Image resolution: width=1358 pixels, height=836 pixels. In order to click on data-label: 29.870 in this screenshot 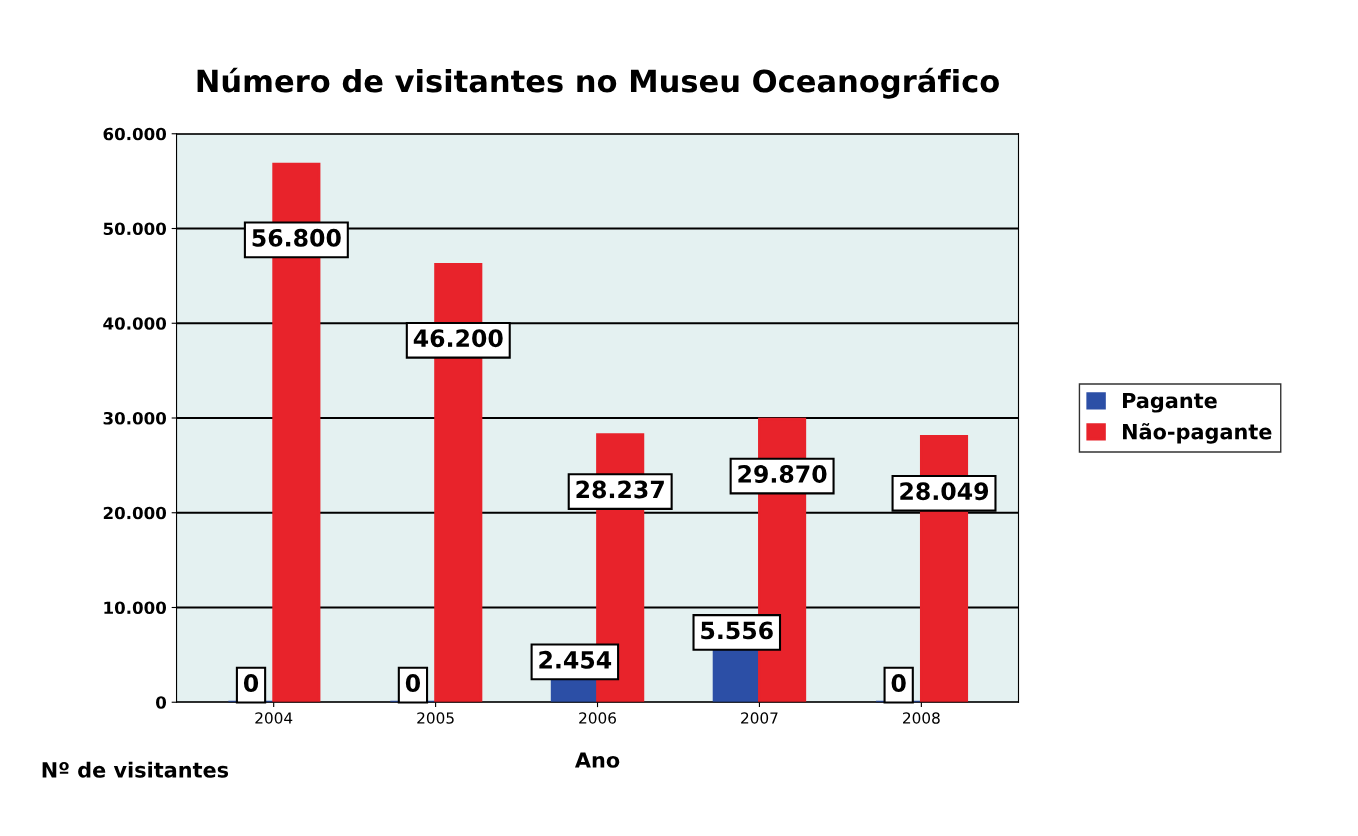, I will do `click(782, 474)`.